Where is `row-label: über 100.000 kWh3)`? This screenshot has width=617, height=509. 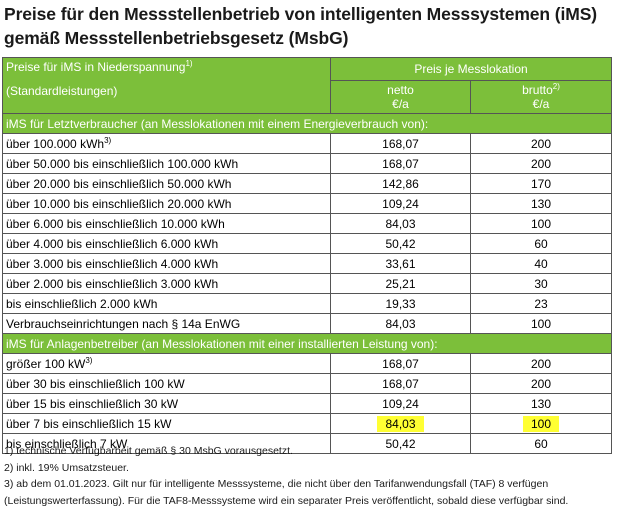 row-label: über 100.000 kWh3) is located at coordinates (167, 144).